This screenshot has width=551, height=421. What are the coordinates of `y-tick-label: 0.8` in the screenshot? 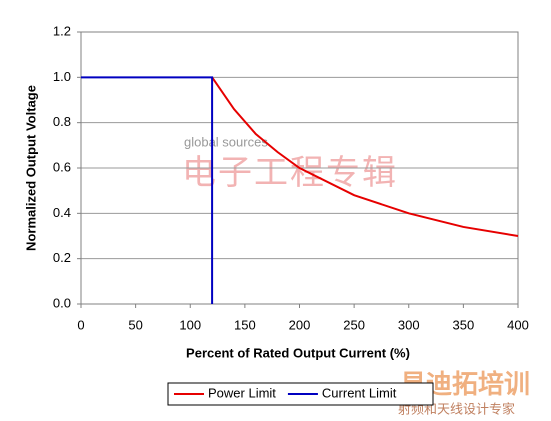 It's located at (62, 121).